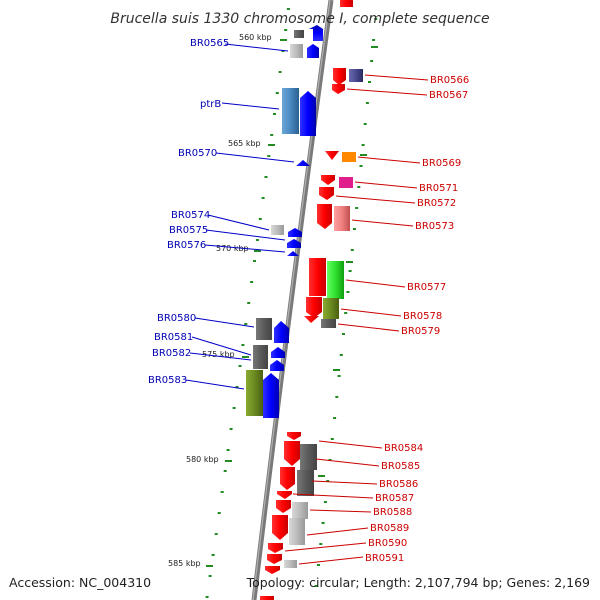 The width and height of the screenshot is (600, 600). What do you see at coordinates (403, 448) in the screenshot?
I see `gene-label-BR0584: BR0584` at bounding box center [403, 448].